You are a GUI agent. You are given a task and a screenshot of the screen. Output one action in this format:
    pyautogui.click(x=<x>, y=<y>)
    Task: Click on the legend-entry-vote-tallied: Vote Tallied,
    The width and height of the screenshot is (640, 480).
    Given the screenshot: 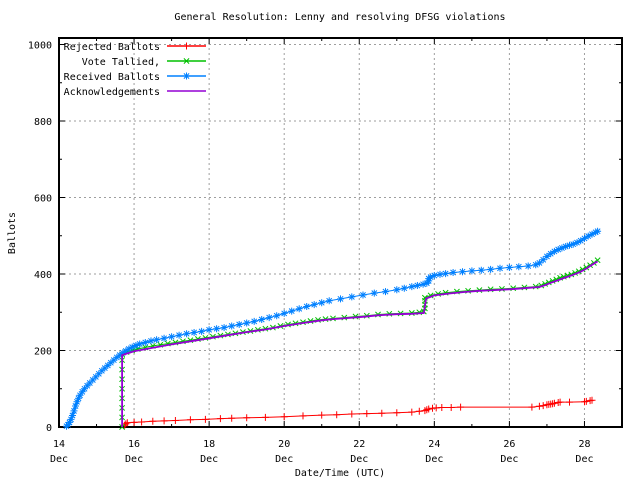 What is the action you would take?
    pyautogui.click(x=144, y=62)
    